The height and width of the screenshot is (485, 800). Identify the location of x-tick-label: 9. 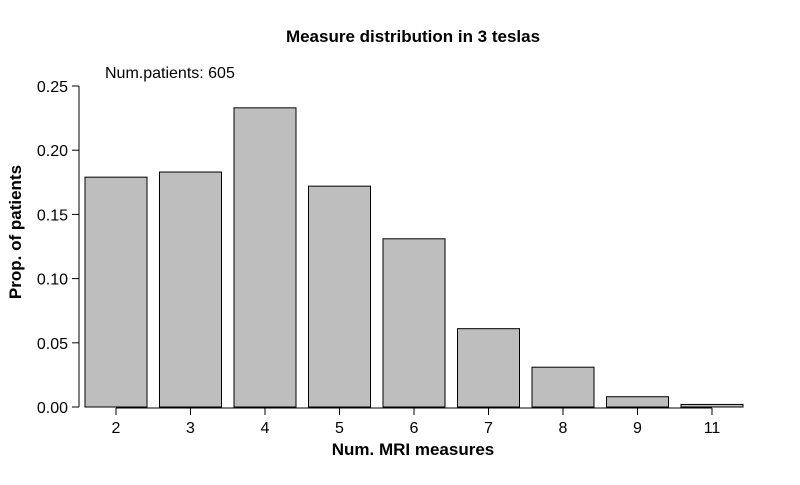
(637, 428).